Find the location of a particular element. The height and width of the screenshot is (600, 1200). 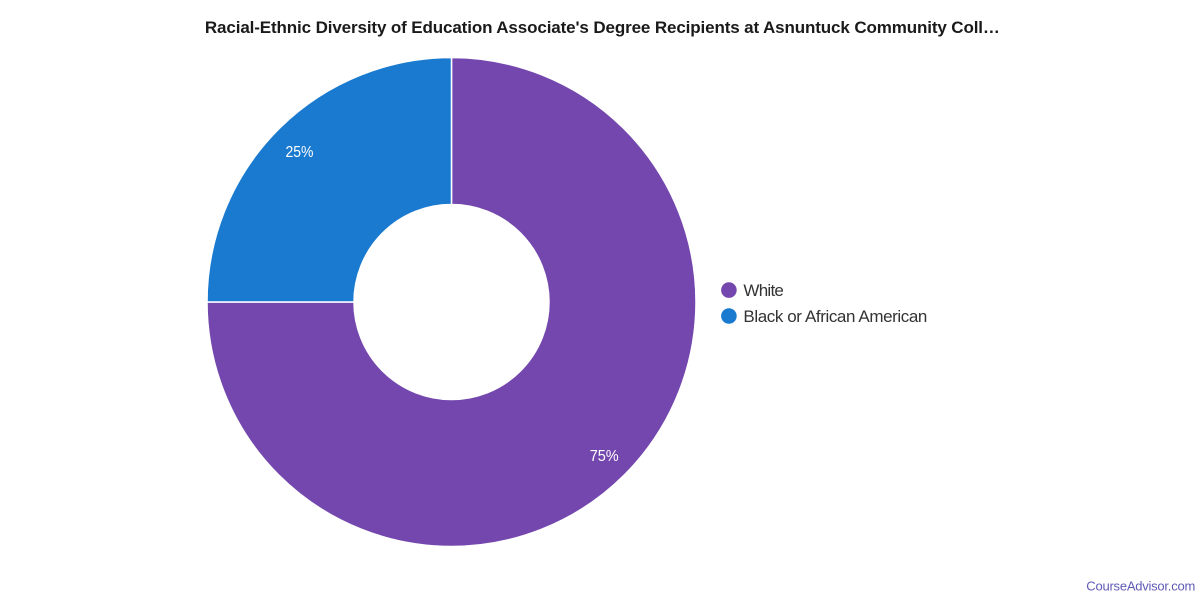

svg-text: White is located at coordinates (763, 290).